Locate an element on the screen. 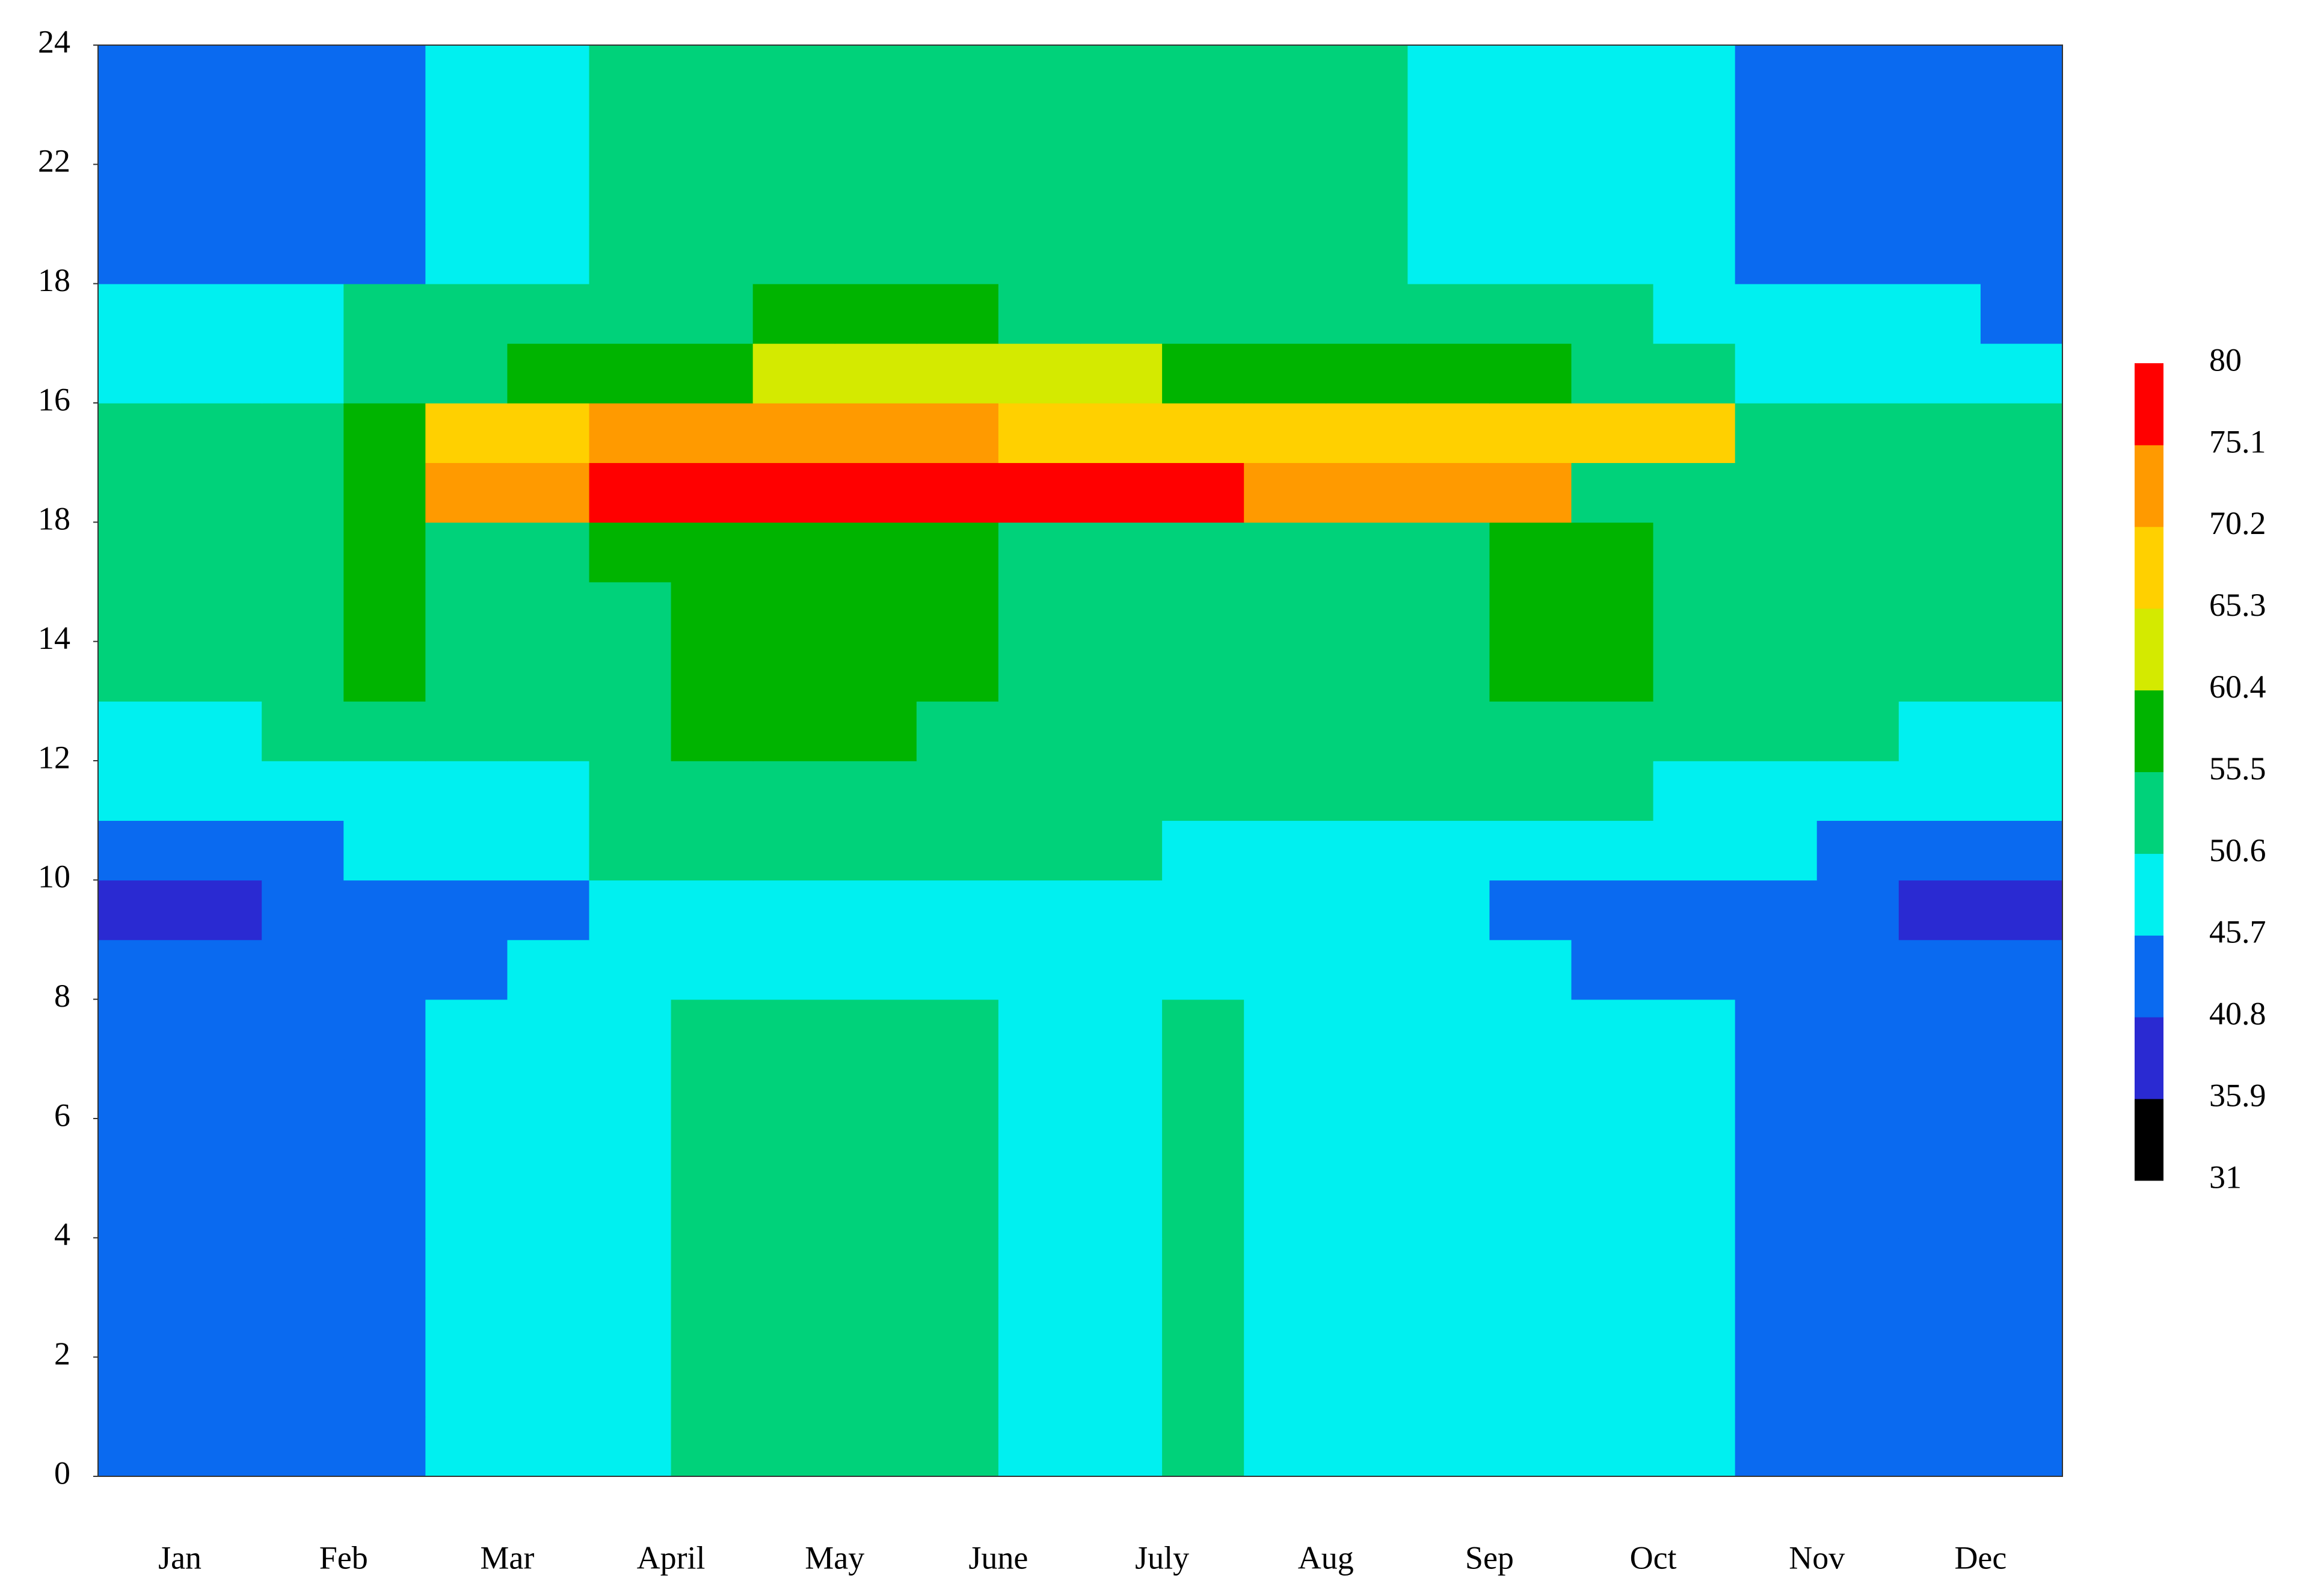  x-tick-label: Aug is located at coordinates (1326, 1557).